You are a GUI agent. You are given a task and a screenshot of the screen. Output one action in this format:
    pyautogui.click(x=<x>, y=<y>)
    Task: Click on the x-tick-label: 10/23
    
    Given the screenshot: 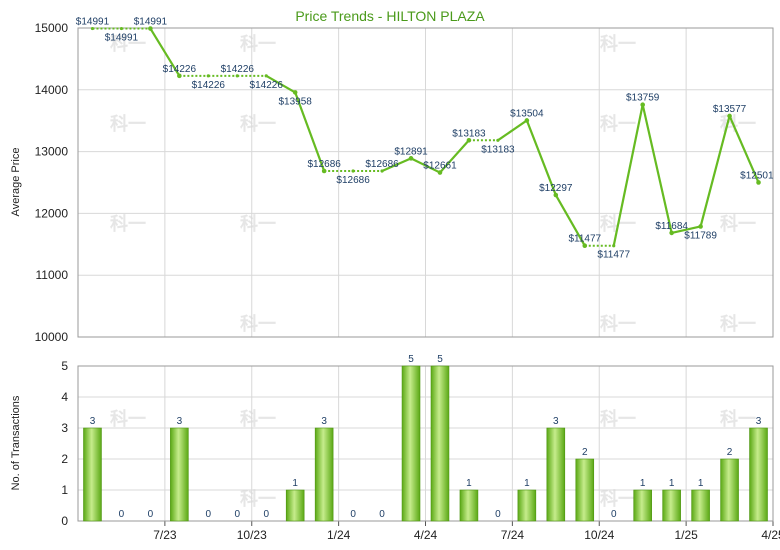 What is the action you would take?
    pyautogui.click(x=252, y=535)
    